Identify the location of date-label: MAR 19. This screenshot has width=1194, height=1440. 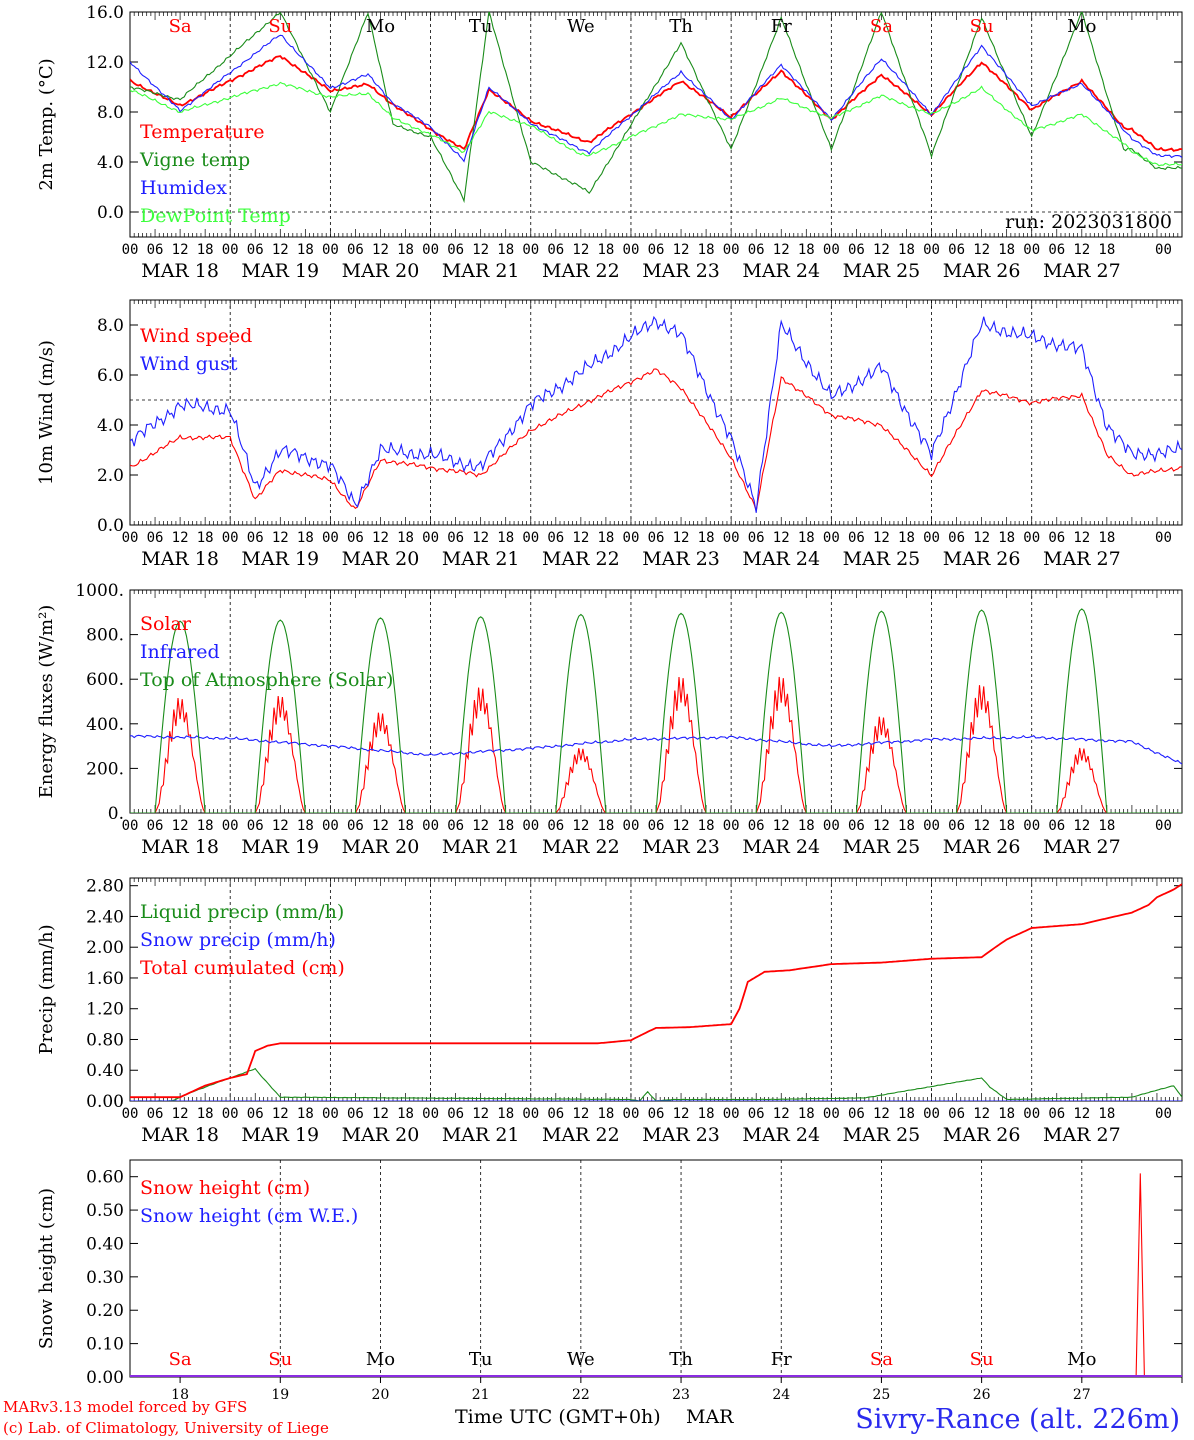
(280, 559).